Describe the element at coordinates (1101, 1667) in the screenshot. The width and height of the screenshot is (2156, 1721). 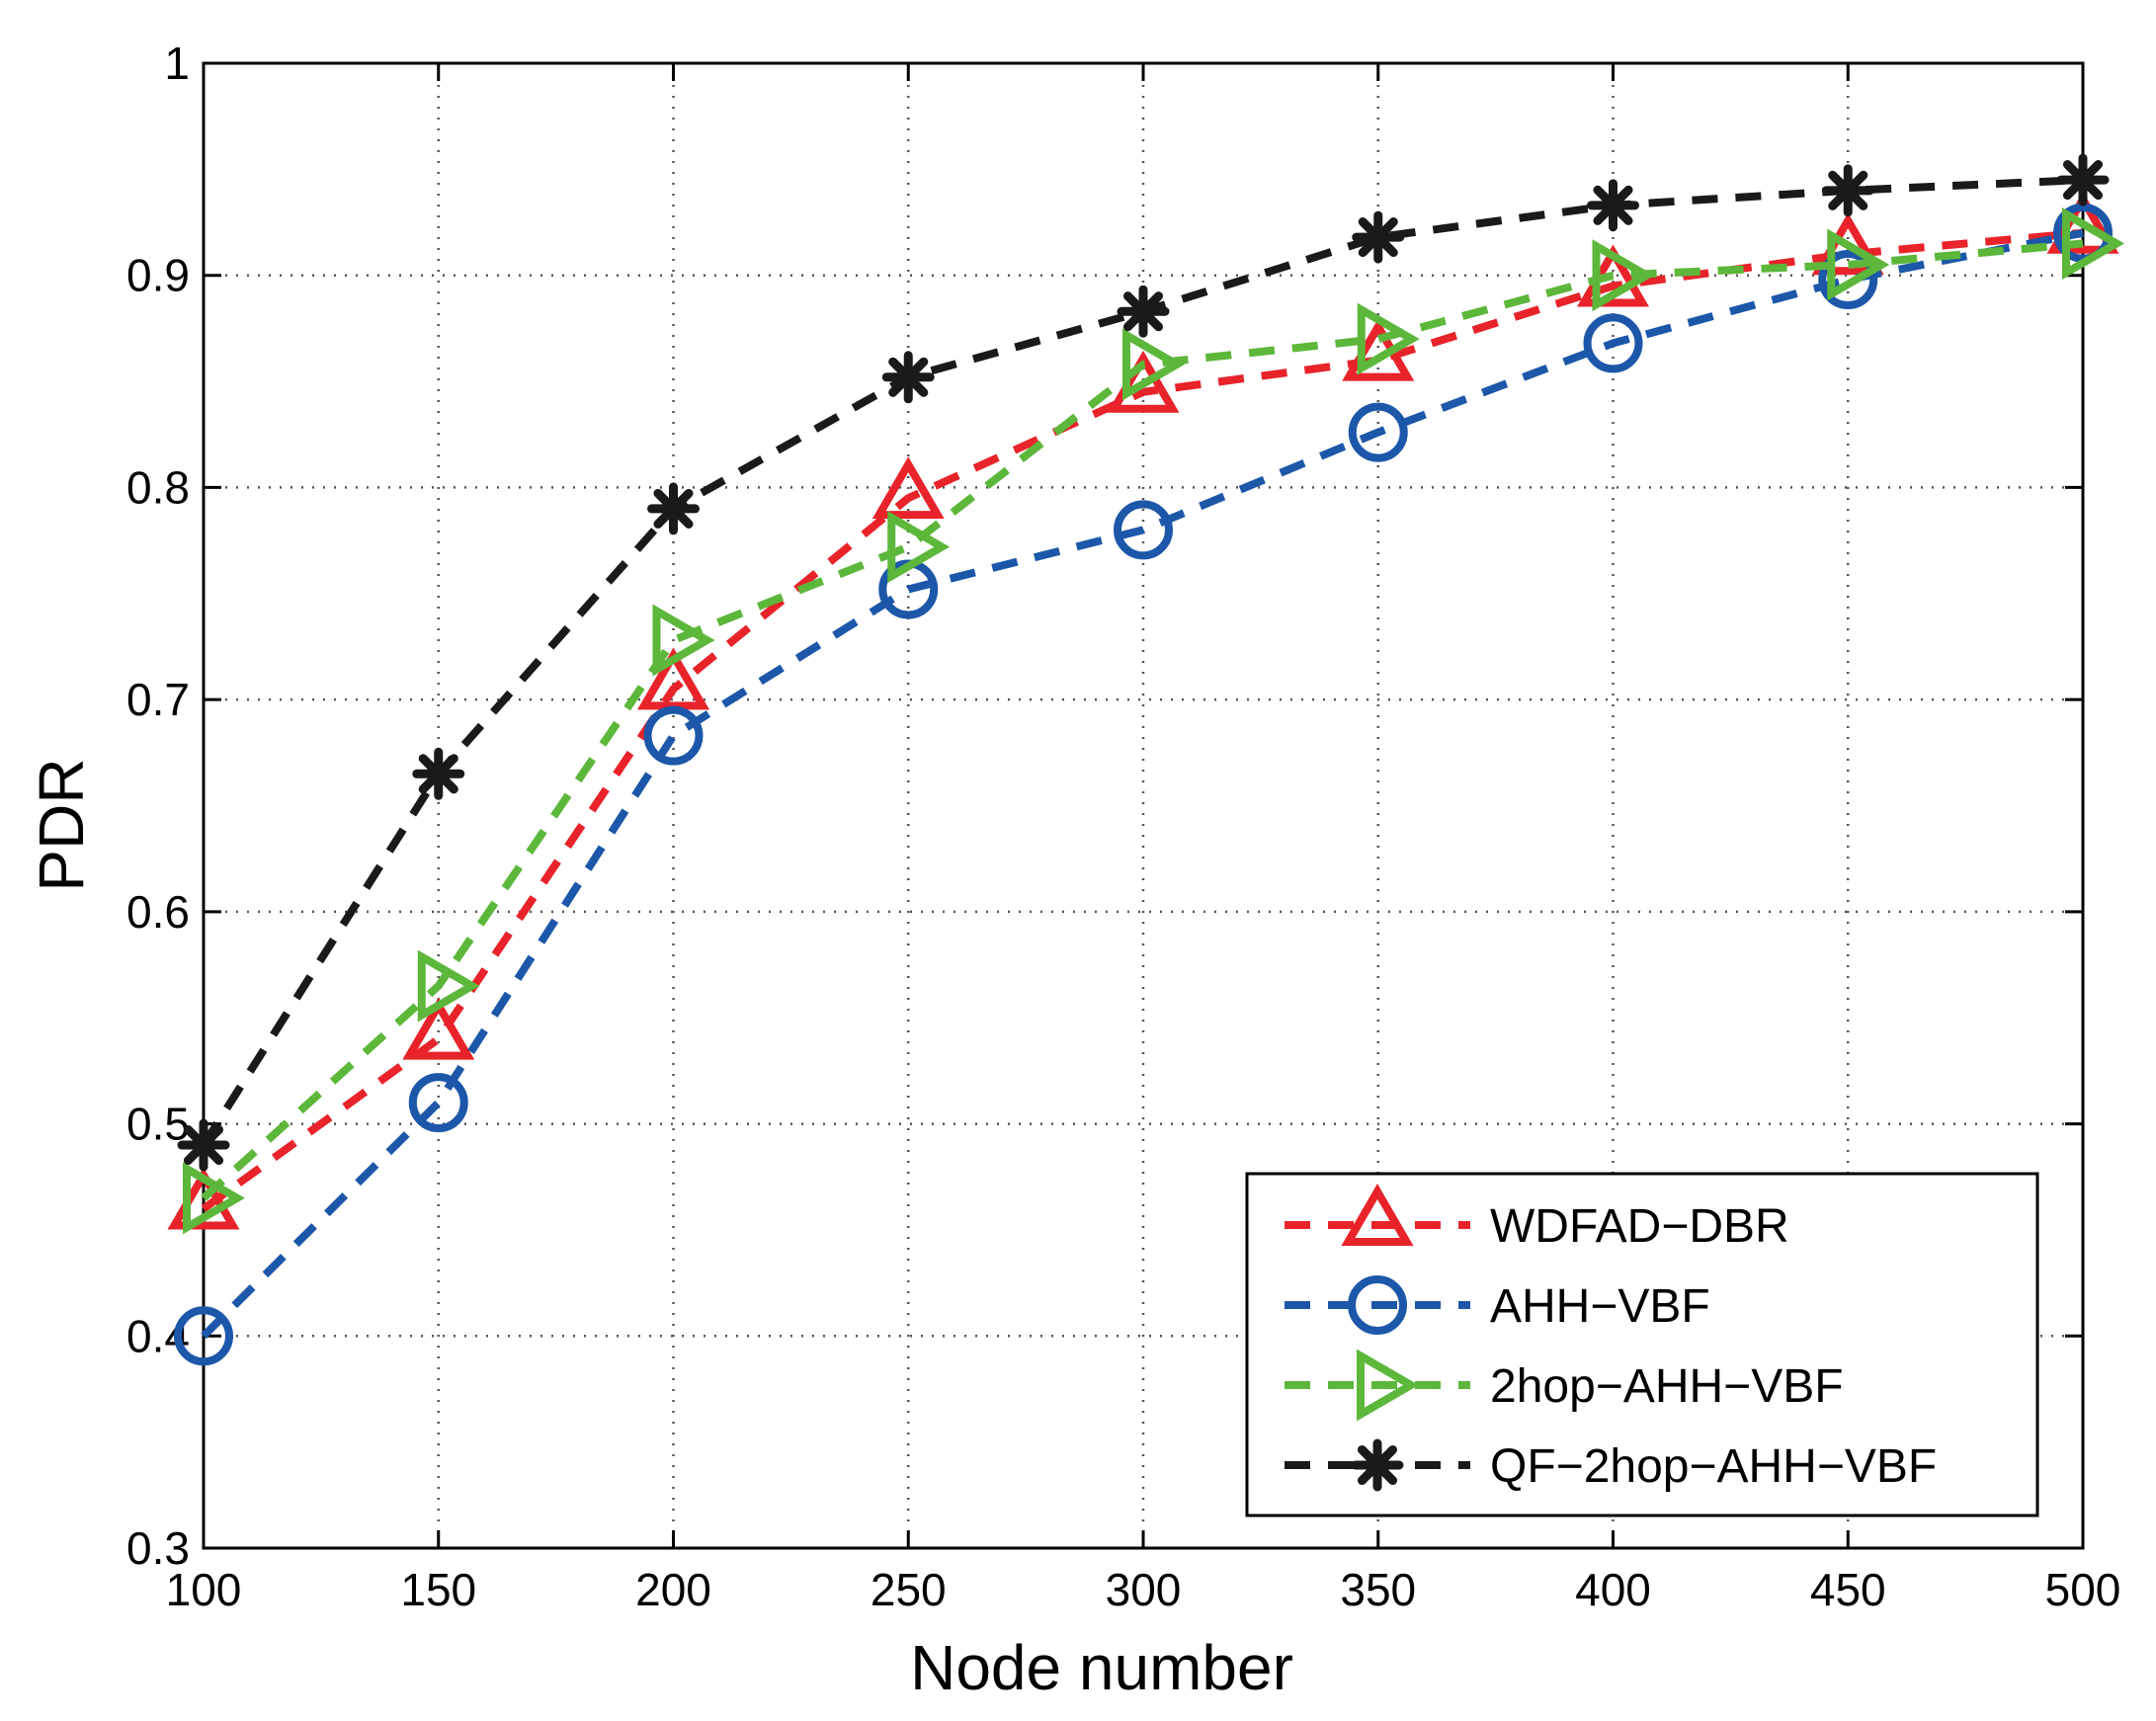
I see `x-axis-label: Node number` at that location.